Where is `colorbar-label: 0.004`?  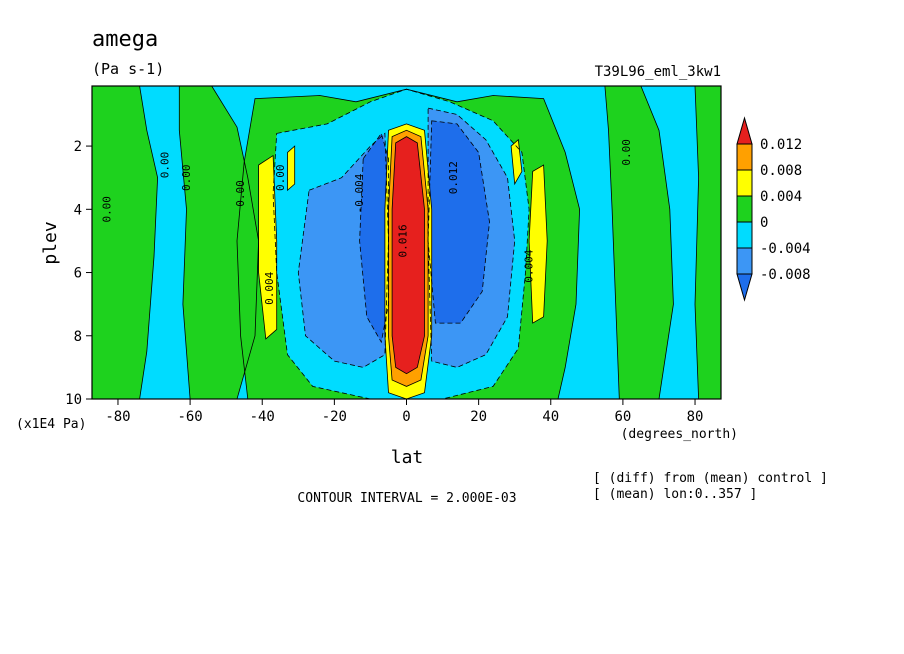 colorbar-label: 0.004 is located at coordinates (781, 197).